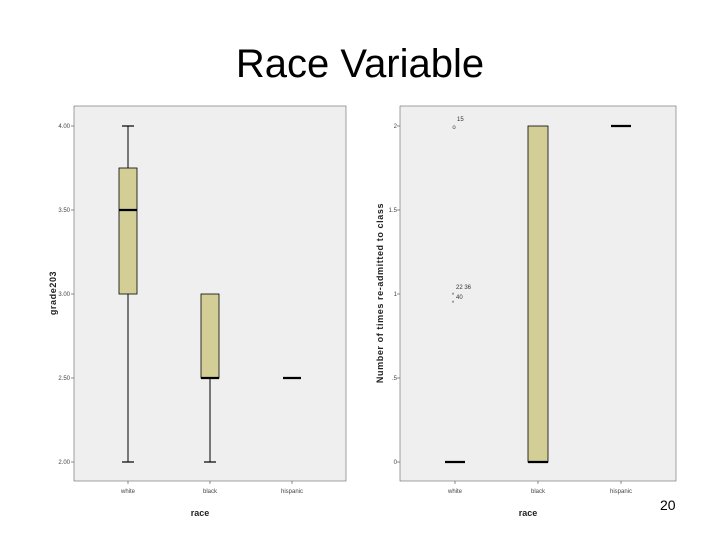 The width and height of the screenshot is (720, 540). What do you see at coordinates (396, 127) in the screenshot?
I see `y-tick-label: 2` at bounding box center [396, 127].